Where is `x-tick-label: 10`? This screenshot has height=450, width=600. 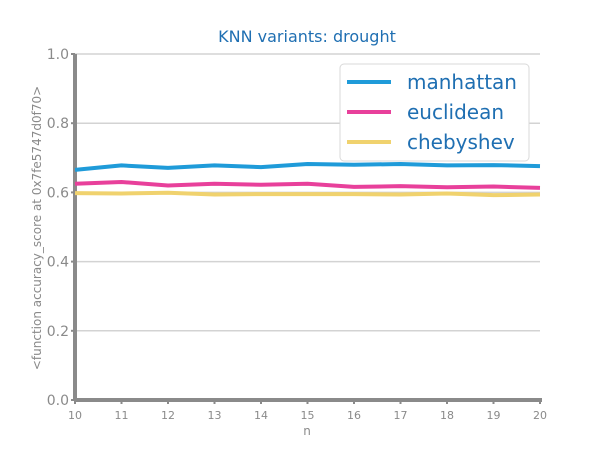
x-tick-label: 10 is located at coordinates (75, 415).